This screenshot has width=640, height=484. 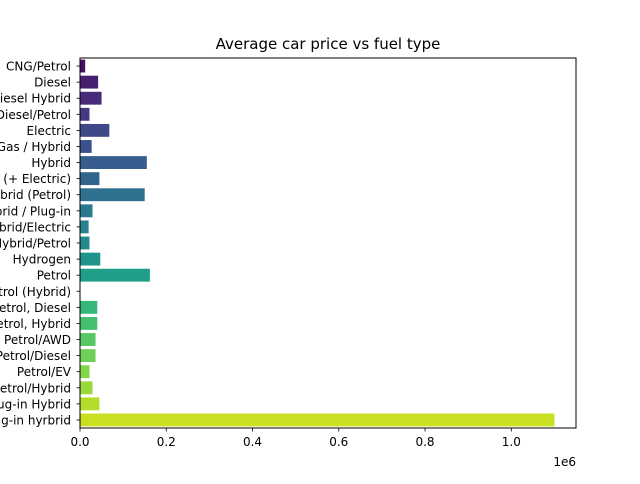 I want to click on y-tick-label: Petrol/AWD, so click(x=37, y=340).